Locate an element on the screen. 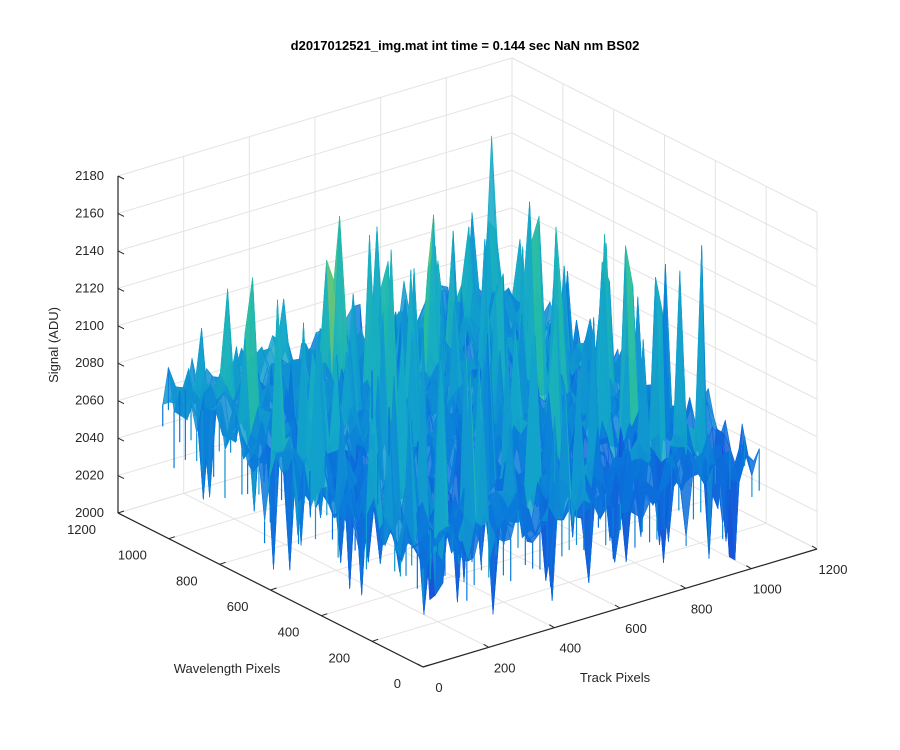  z-tick-label: 2020 is located at coordinates (89, 475).